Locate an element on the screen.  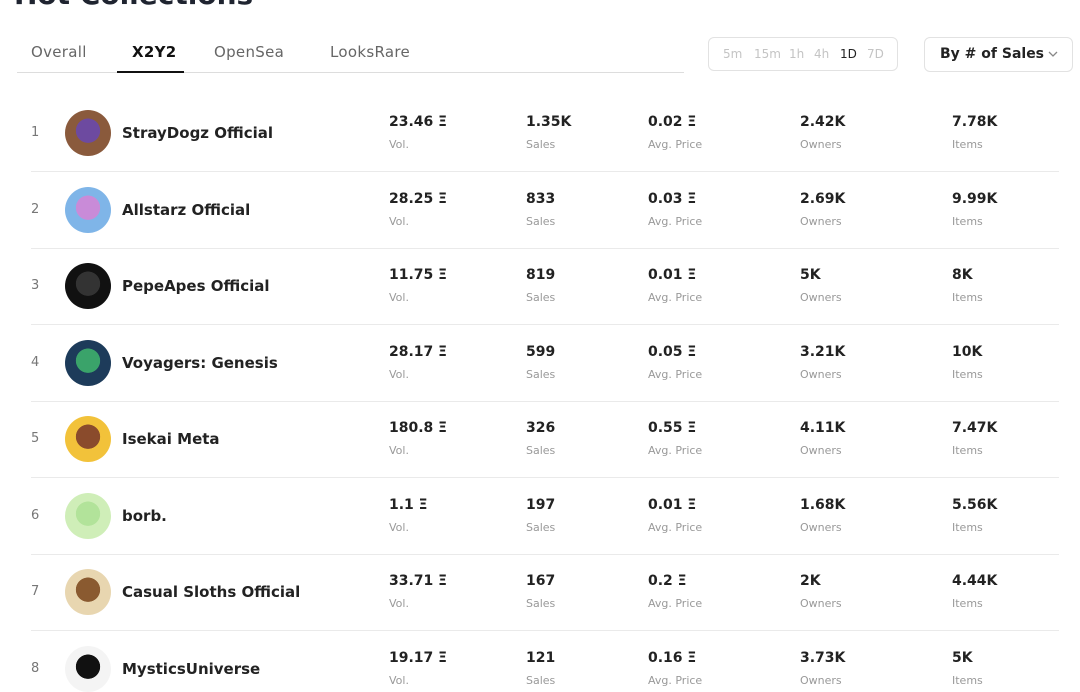
collection-name: borb. is located at coordinates (144, 515).